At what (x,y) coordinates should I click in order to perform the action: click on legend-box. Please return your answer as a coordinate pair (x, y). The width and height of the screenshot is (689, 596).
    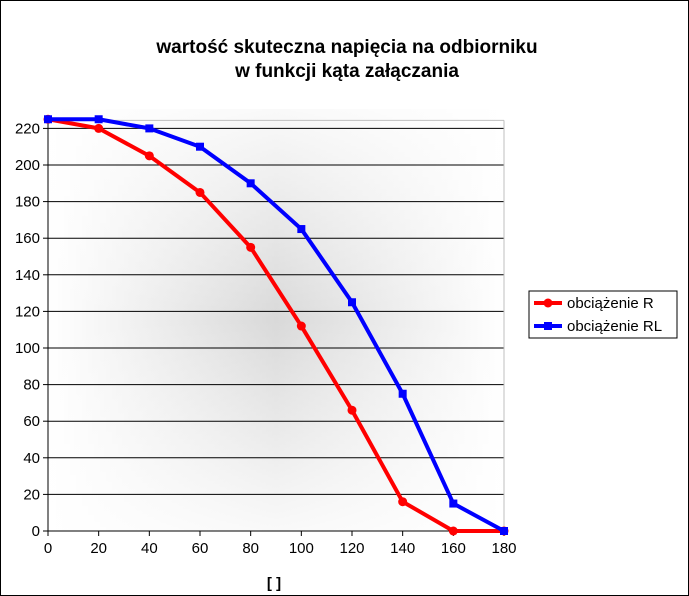
    Looking at the image, I should click on (603, 314).